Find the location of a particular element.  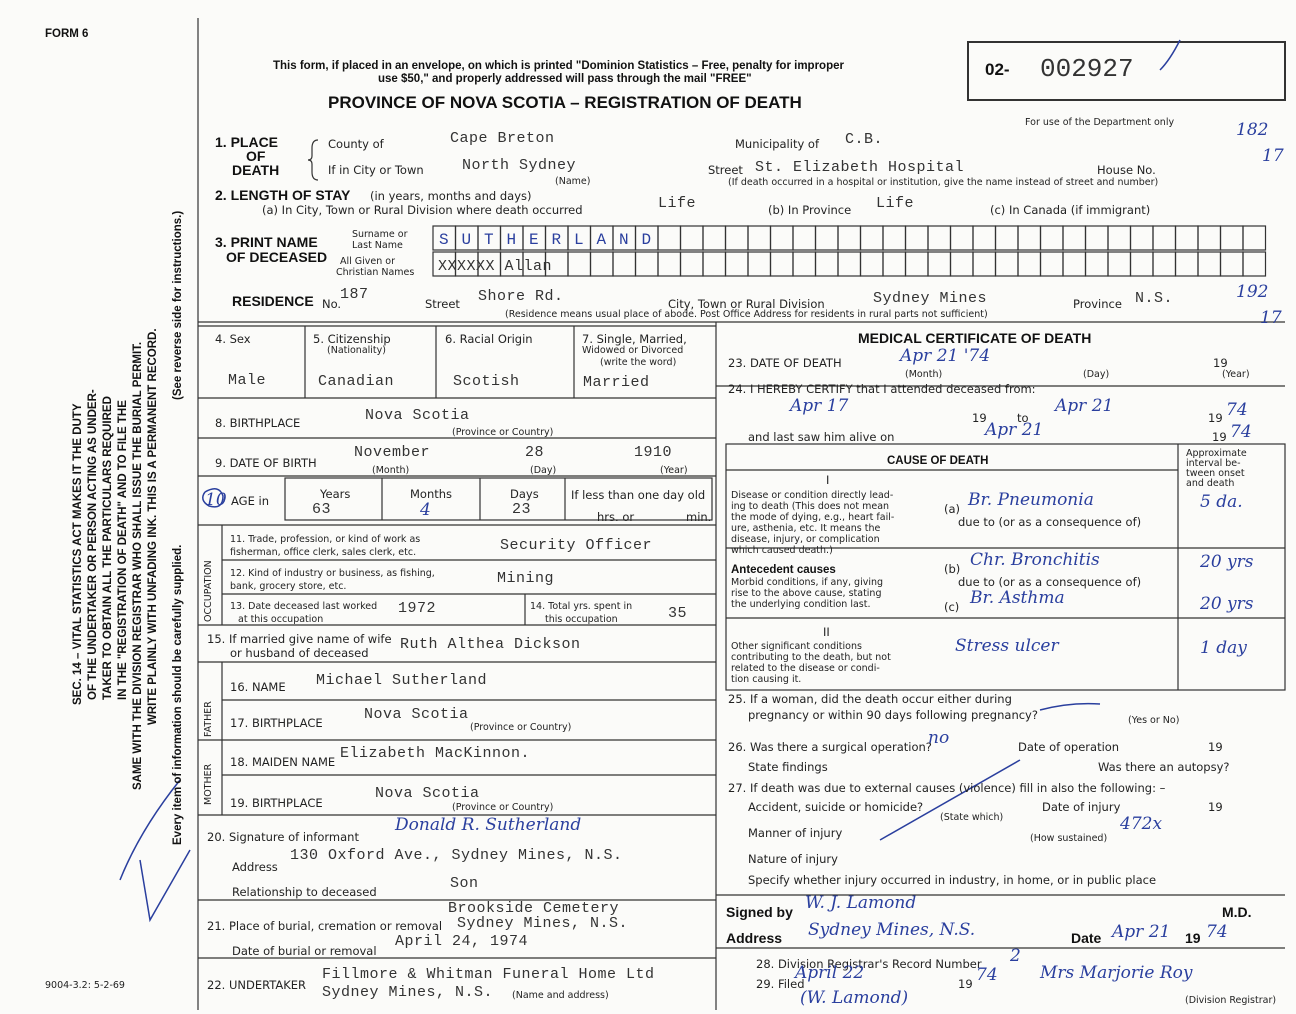

form-text: the mode of dying, e.g., heart fail- is located at coordinates (813, 517).